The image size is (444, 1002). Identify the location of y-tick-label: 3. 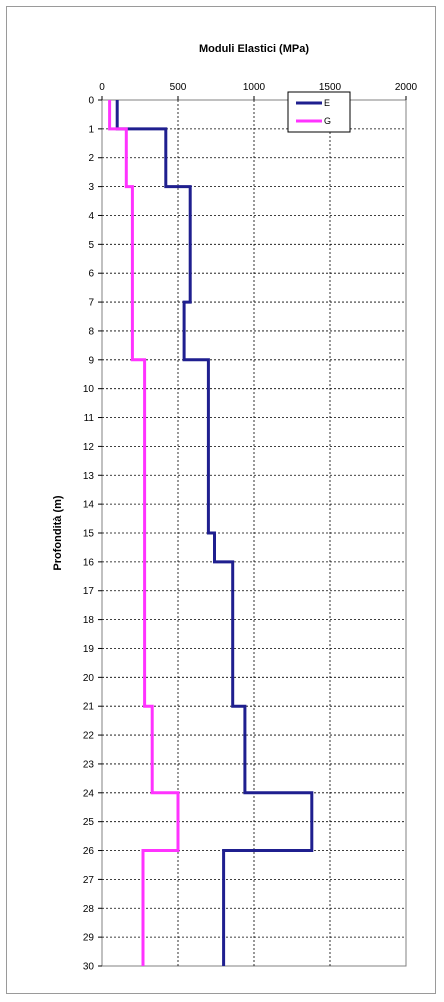
(91, 187).